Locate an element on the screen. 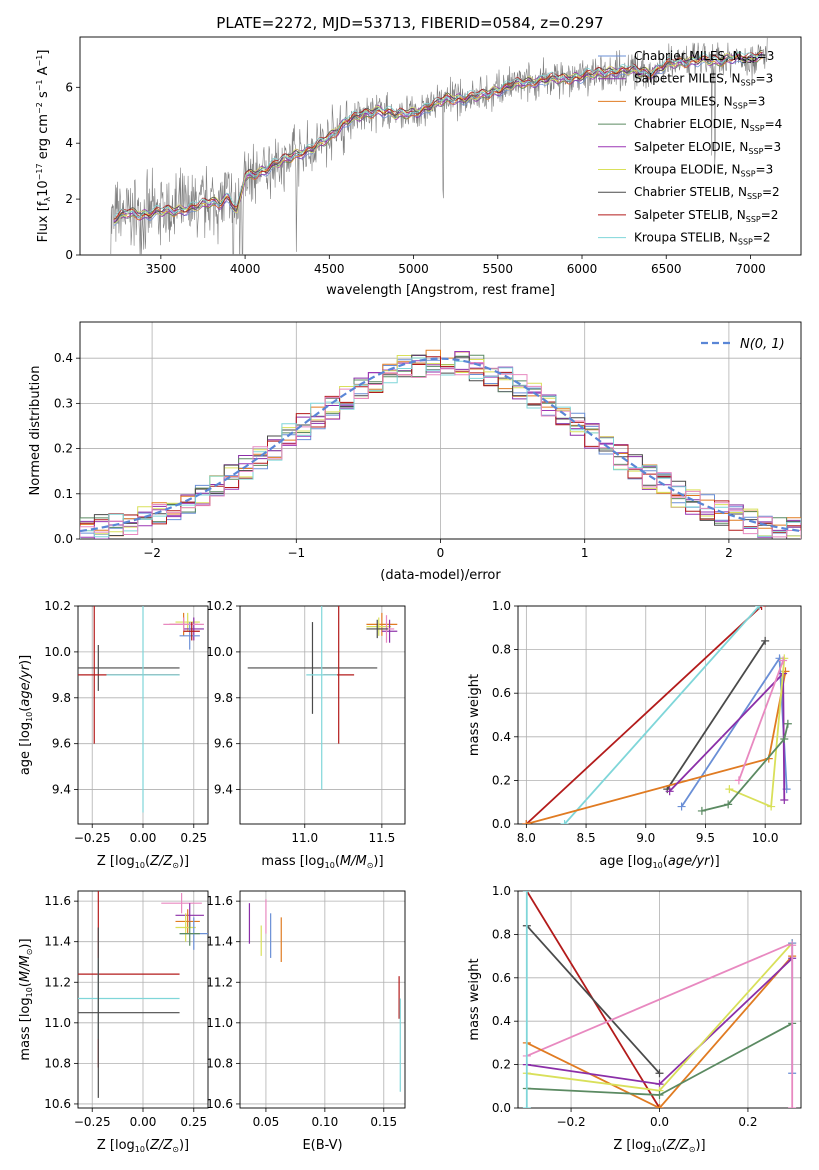 Image resolution: width=819 pixels, height=1170 pixels. panel-age_vs_Z: −0.25 0.00 0.25 9.4 9.6 9.8 10.0 10.2 is located at coordinates (126, 722).